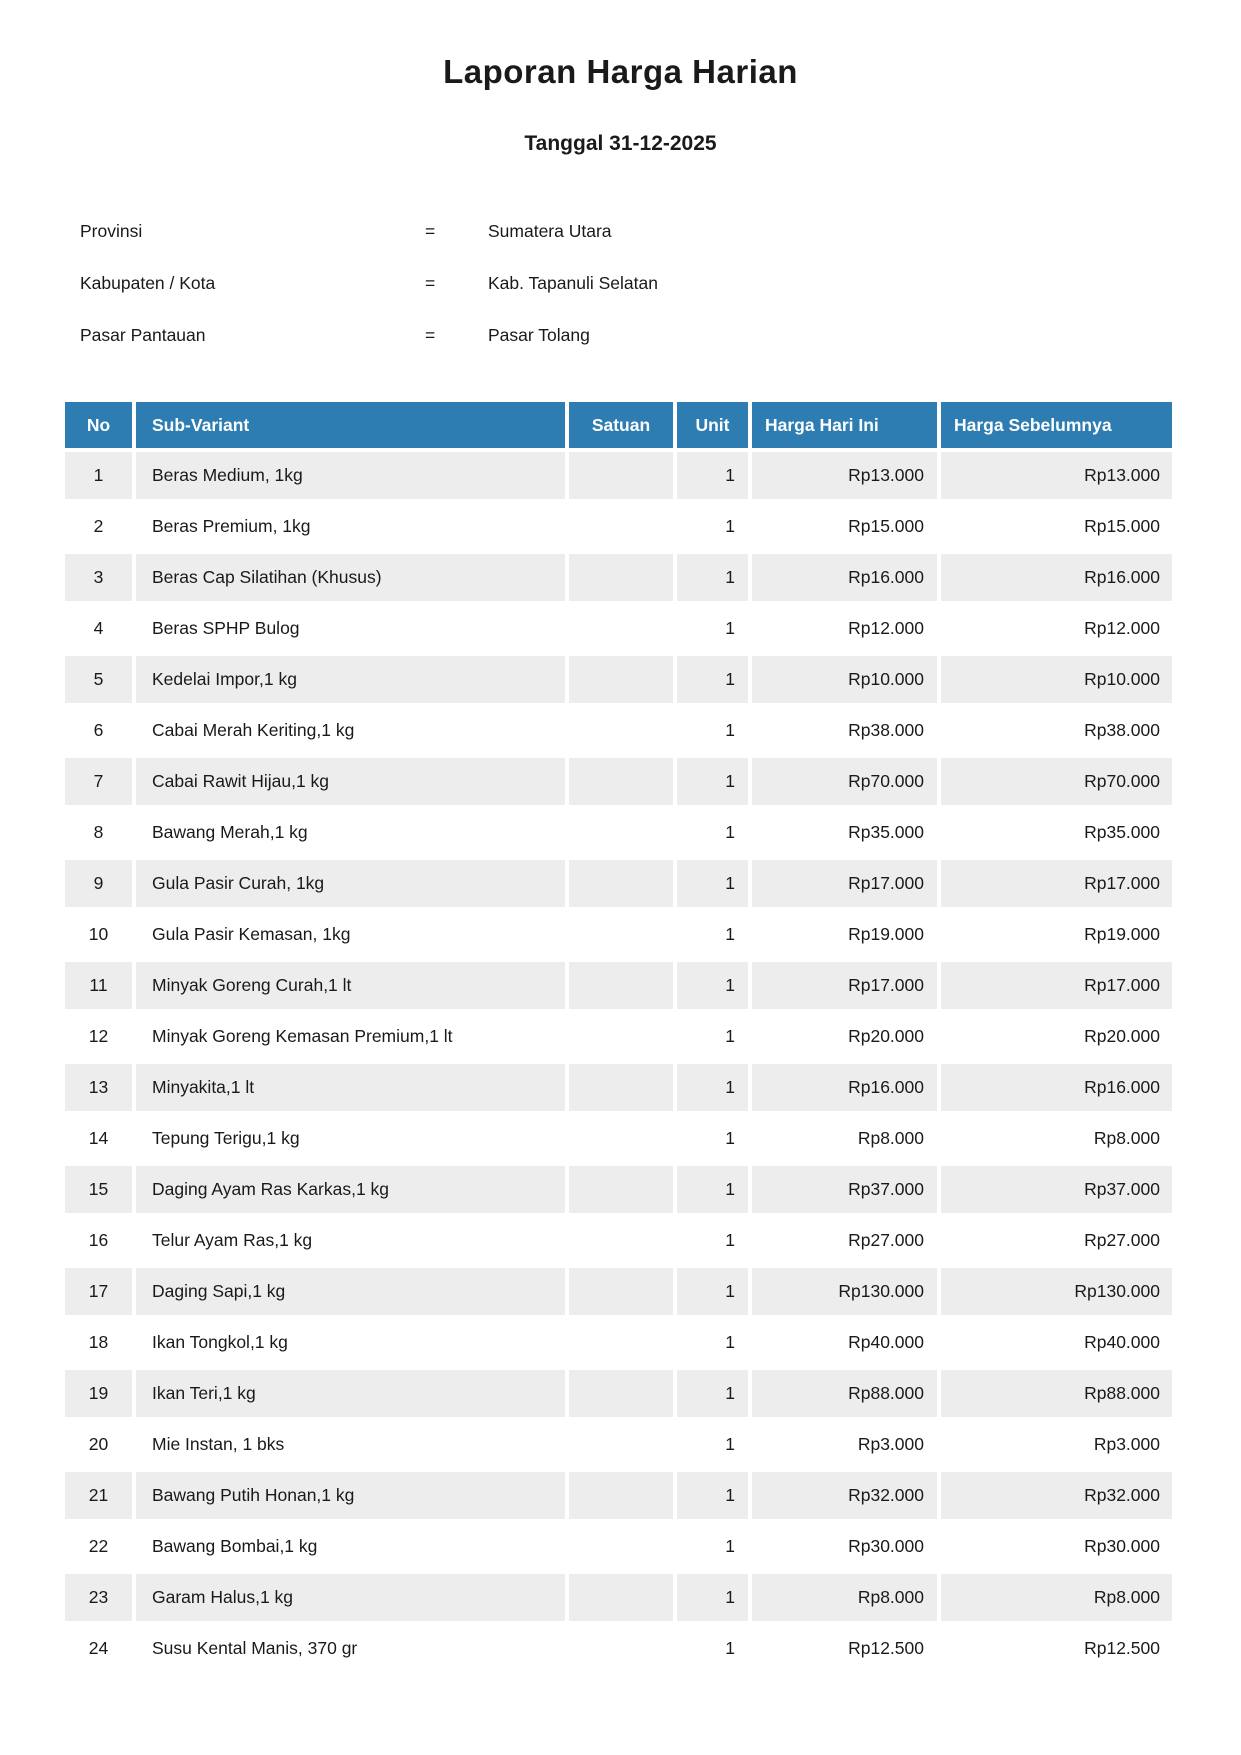 This screenshot has height=1755, width=1241. I want to click on cell-sub-variant: Minyak Goreng Kemasan Premium,1 lt, so click(350, 1036).